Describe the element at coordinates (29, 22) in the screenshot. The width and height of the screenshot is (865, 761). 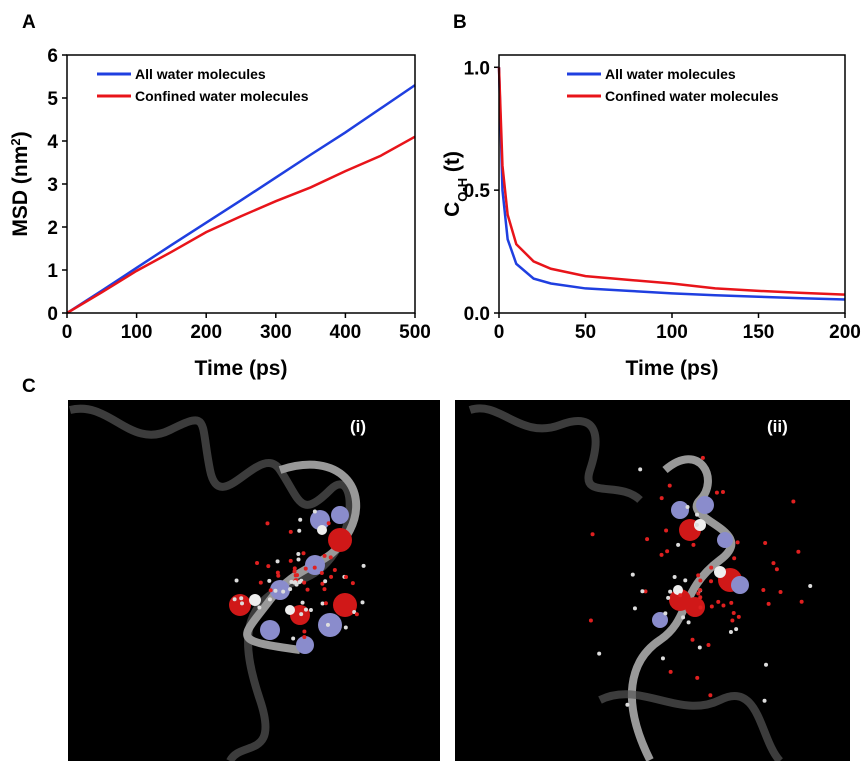
I see `panel-label: A` at that location.